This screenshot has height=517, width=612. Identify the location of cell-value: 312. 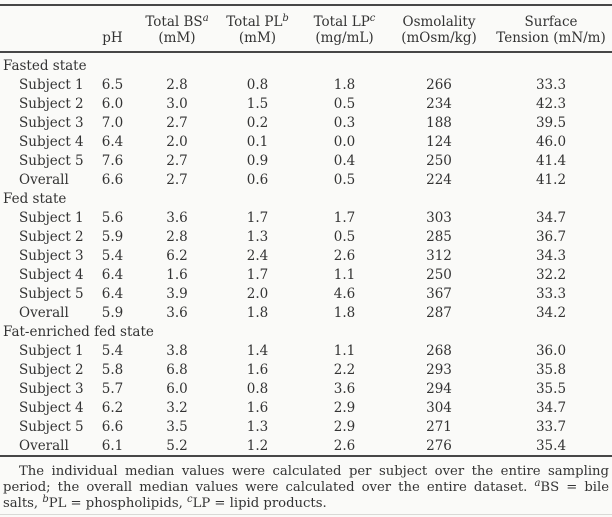
(439, 255).